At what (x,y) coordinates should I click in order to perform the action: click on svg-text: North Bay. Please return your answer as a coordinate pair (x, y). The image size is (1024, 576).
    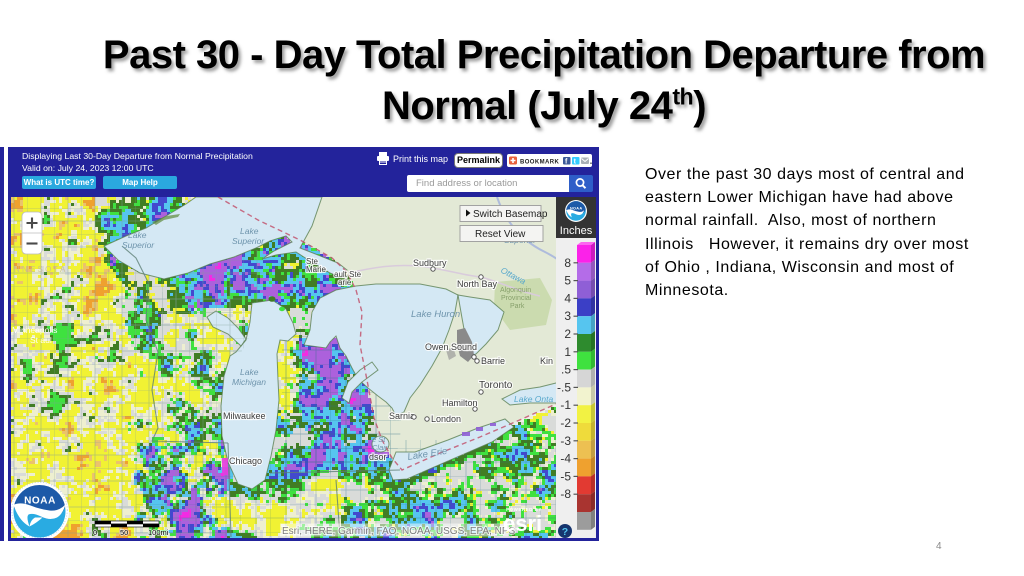
    Looking at the image, I should click on (477, 284).